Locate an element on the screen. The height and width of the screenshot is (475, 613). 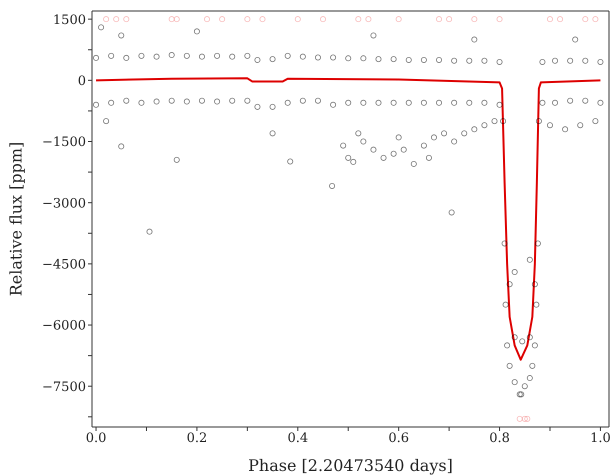
x-axis-title: Phase [2.20473540 days] is located at coordinates (350, 465).